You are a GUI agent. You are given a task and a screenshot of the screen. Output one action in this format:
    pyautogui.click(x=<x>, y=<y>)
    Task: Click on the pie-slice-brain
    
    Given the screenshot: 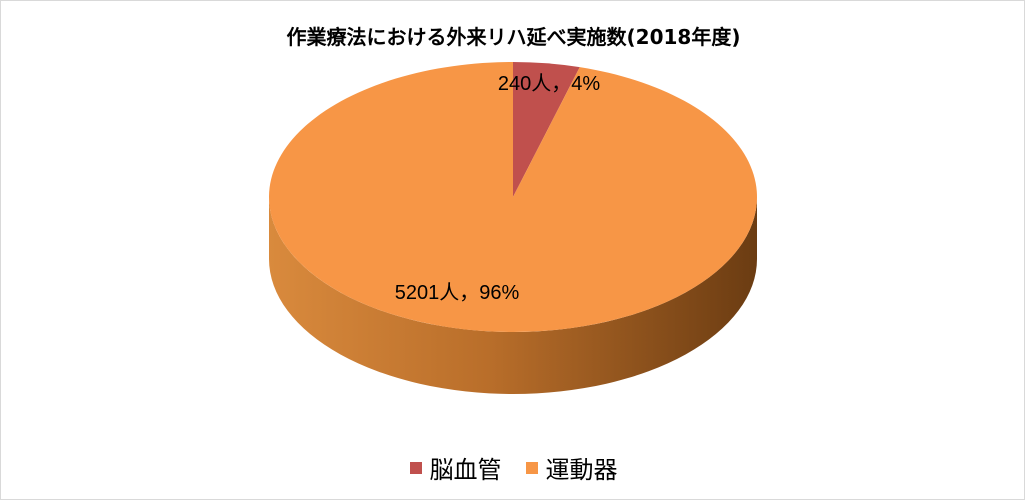 What is the action you would take?
    pyautogui.click(x=546, y=129)
    